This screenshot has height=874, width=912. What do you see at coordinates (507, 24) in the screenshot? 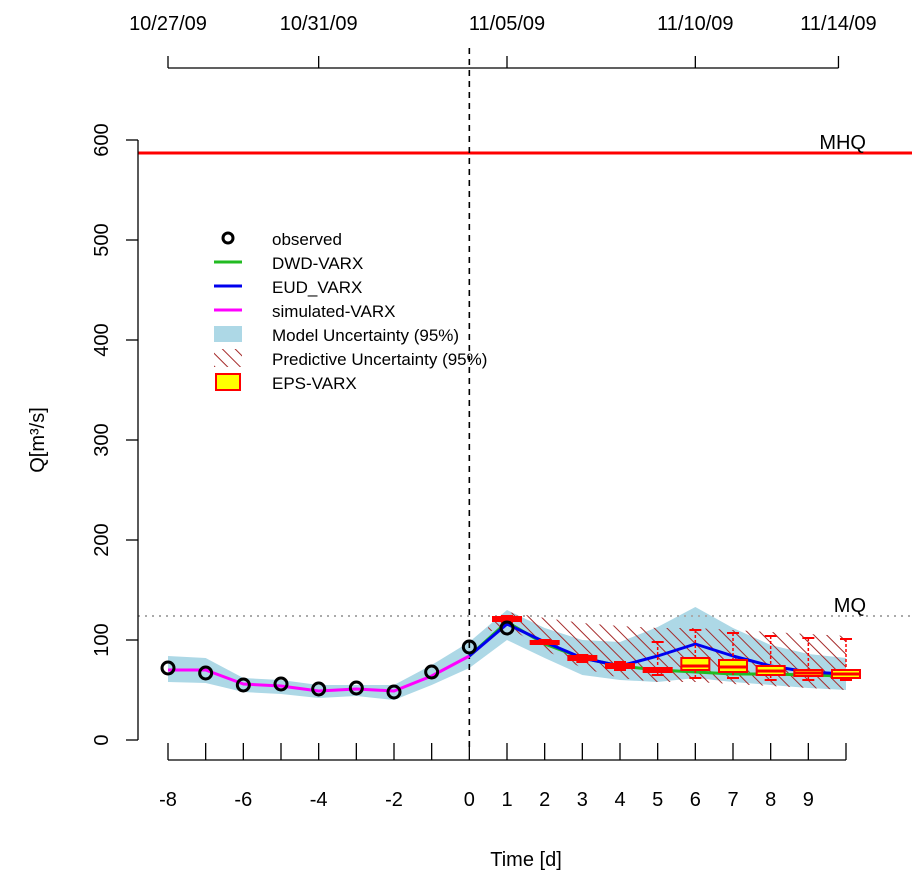
I see `top-axis-label-2: 11/05/09` at bounding box center [507, 24].